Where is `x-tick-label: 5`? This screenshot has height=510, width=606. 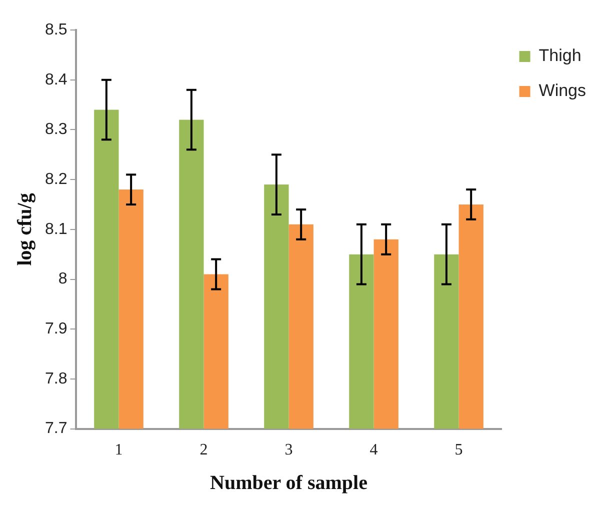
x-tick-label: 5 is located at coordinates (458, 450).